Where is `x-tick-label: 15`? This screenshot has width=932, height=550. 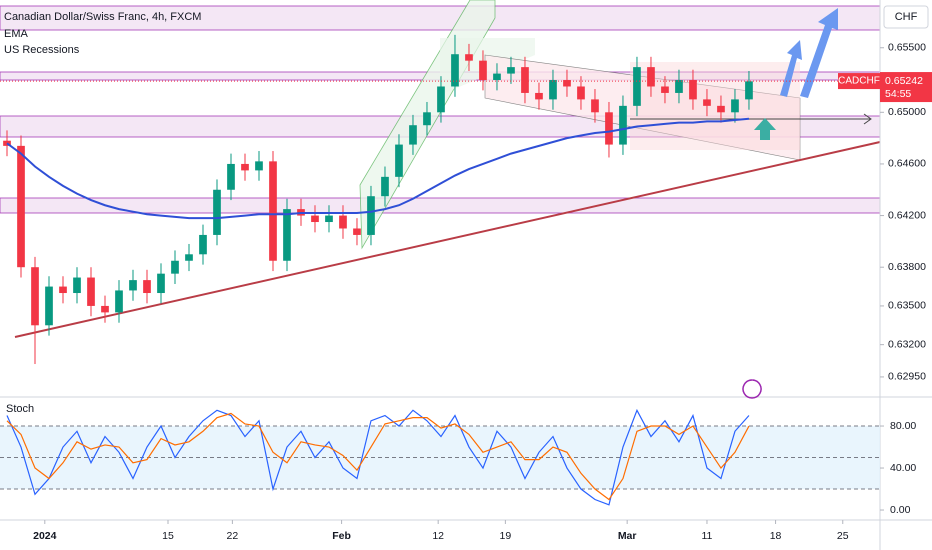
x-tick-label: 15 is located at coordinates (168, 536).